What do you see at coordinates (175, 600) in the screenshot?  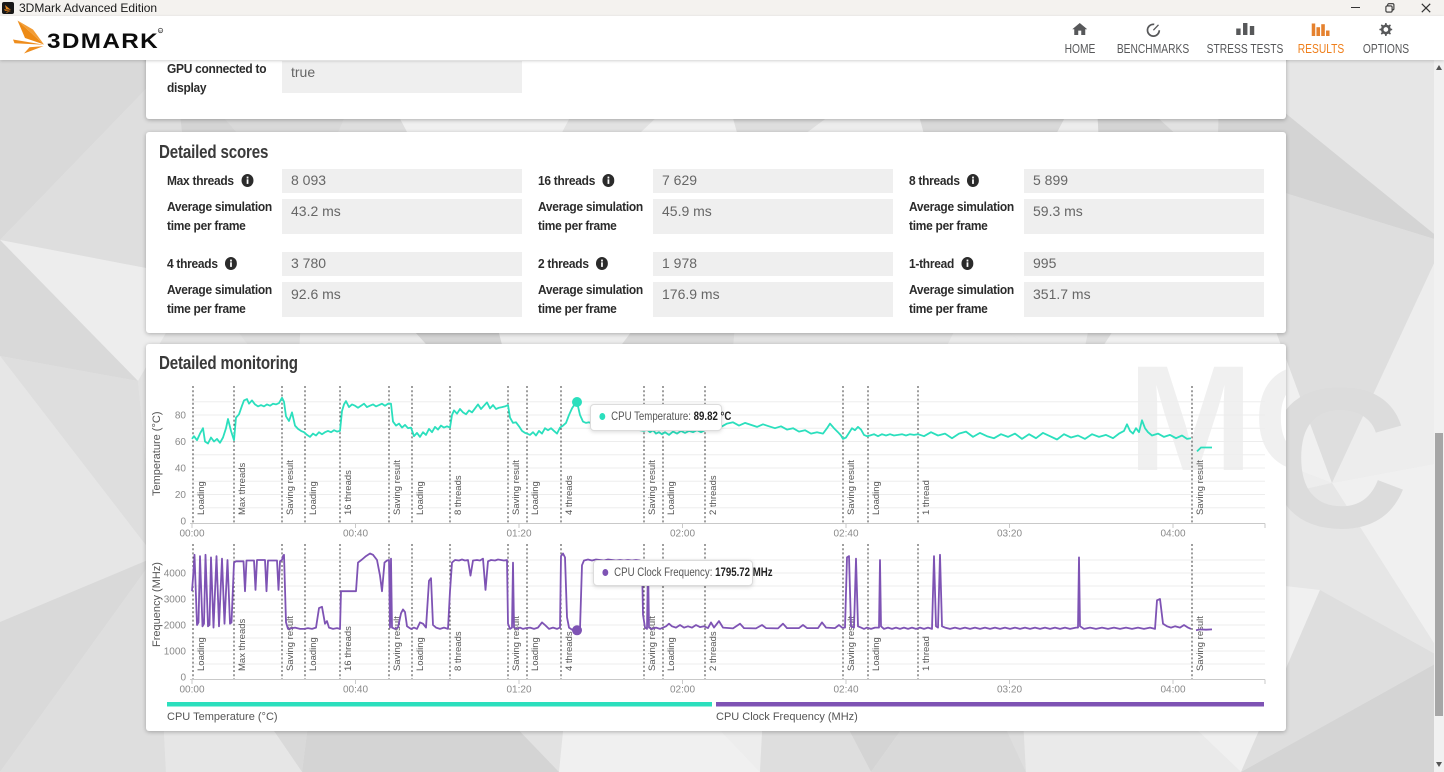 I see `svg-text: 3000` at bounding box center [175, 600].